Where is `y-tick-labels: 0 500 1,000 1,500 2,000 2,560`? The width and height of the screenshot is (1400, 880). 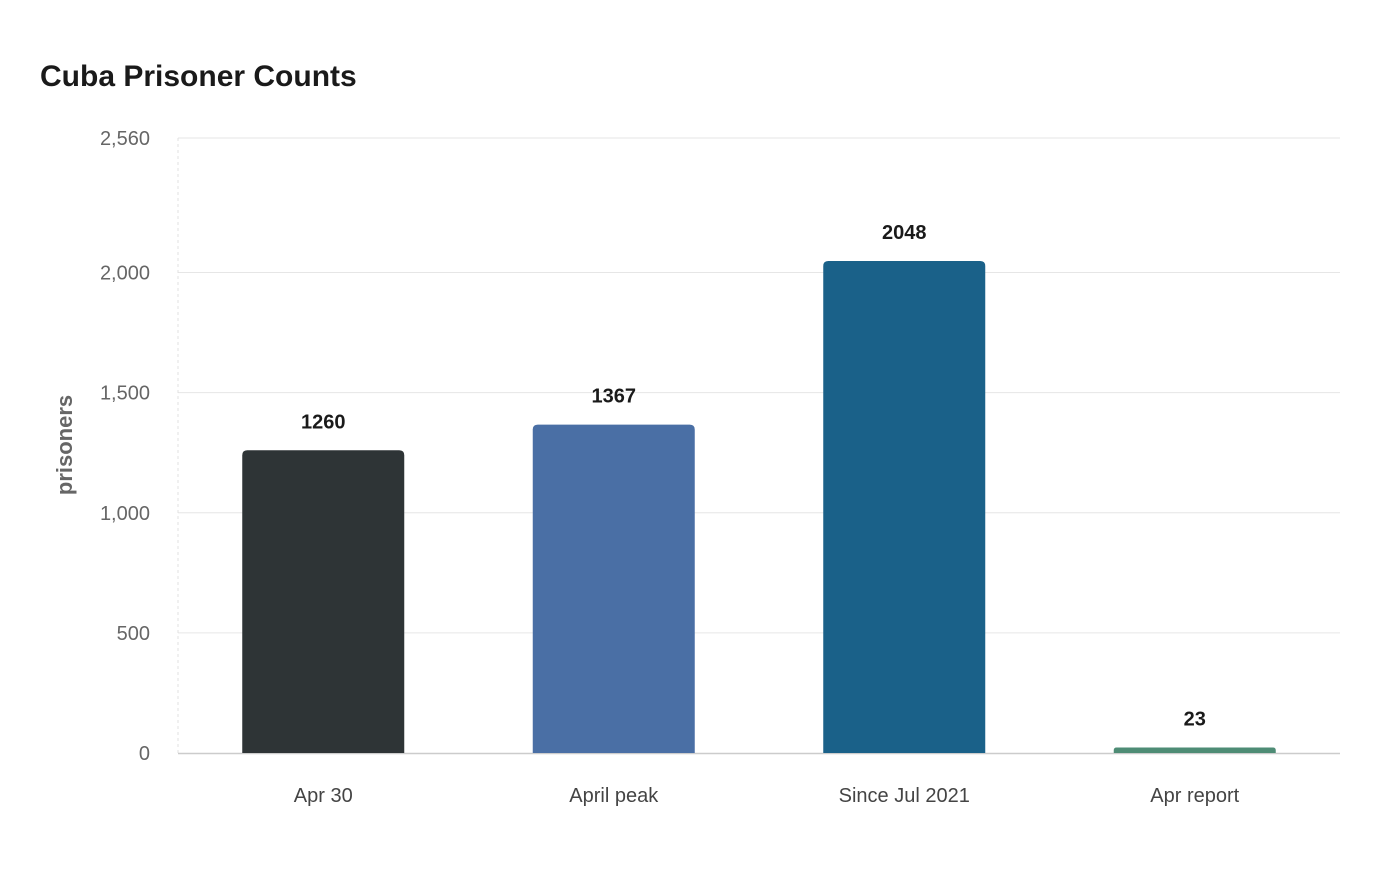
y-tick-labels: 0 500 1,000 1,500 2,000 2,560 is located at coordinates (125, 446).